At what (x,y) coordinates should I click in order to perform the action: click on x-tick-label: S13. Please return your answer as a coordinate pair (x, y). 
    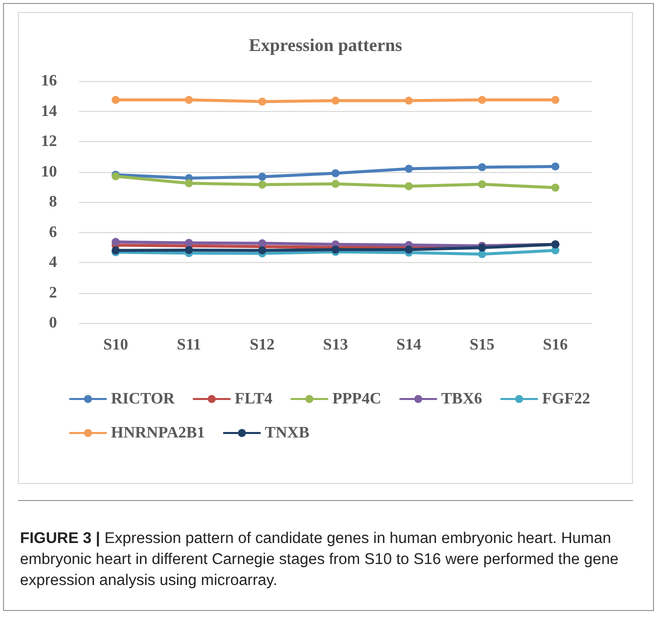
    Looking at the image, I should click on (335, 345).